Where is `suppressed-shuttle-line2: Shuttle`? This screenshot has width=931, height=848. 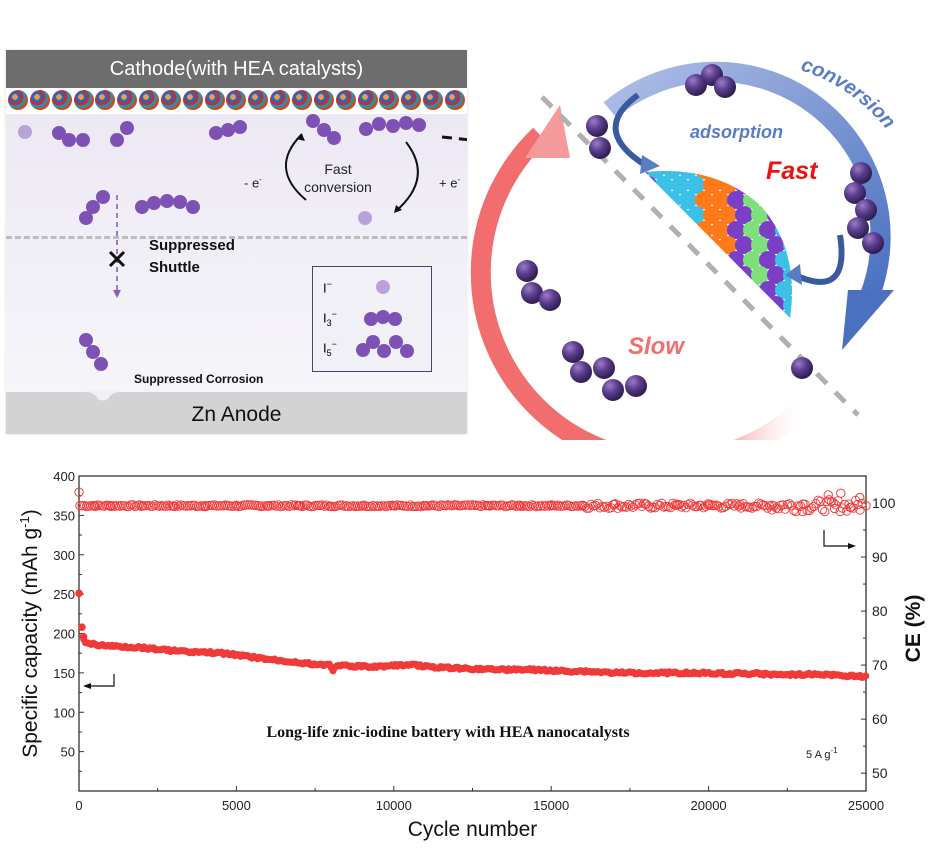 suppressed-shuttle-line2: Shuttle is located at coordinates (174, 267).